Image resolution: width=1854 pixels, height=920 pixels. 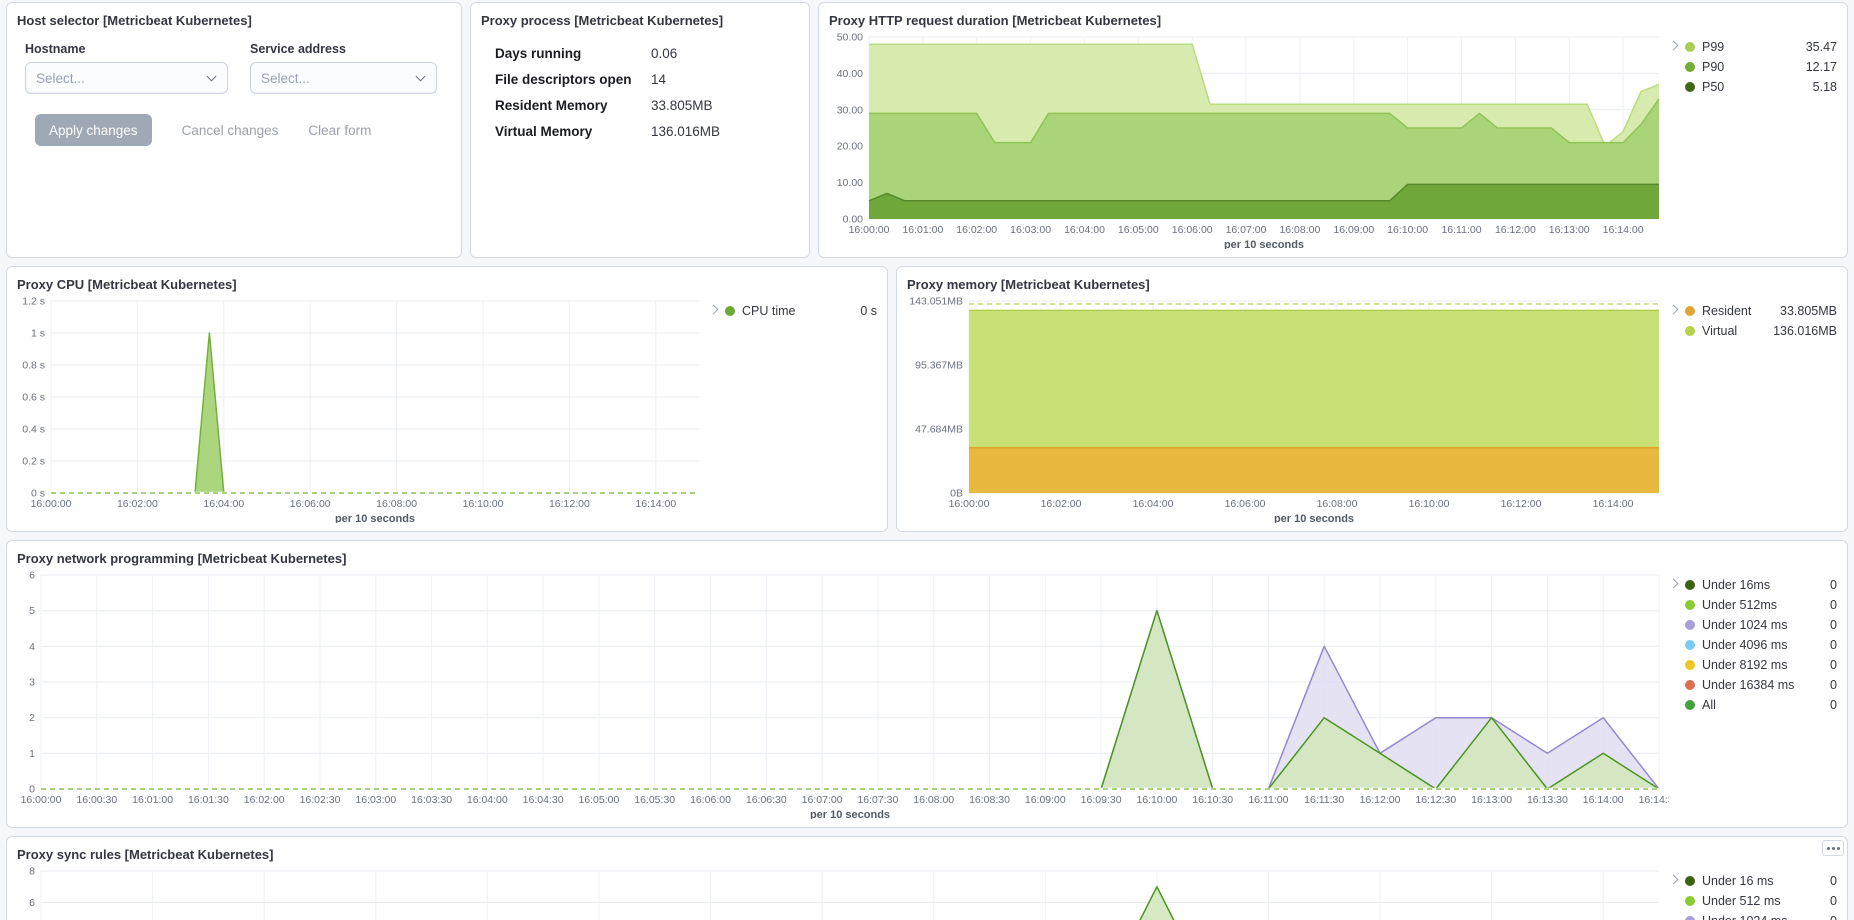 What do you see at coordinates (1761, 605) in the screenshot?
I see `legend-item: Under 512ms 0` at bounding box center [1761, 605].